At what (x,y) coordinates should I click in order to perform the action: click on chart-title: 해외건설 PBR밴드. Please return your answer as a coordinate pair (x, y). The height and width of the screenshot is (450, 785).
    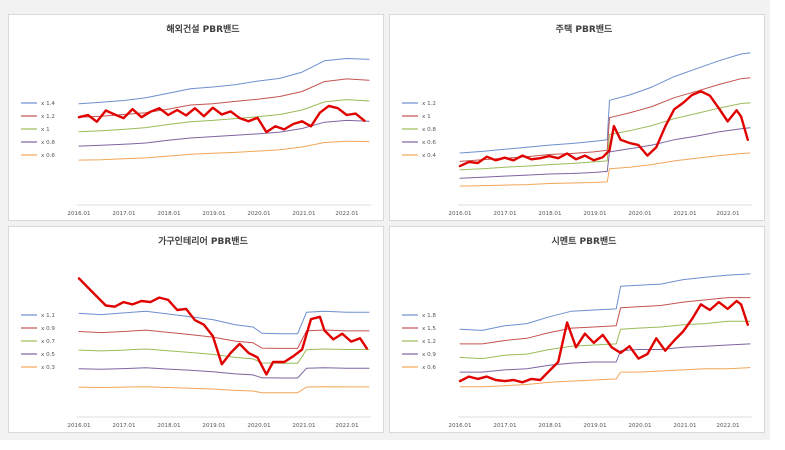
    Looking at the image, I should click on (203, 29).